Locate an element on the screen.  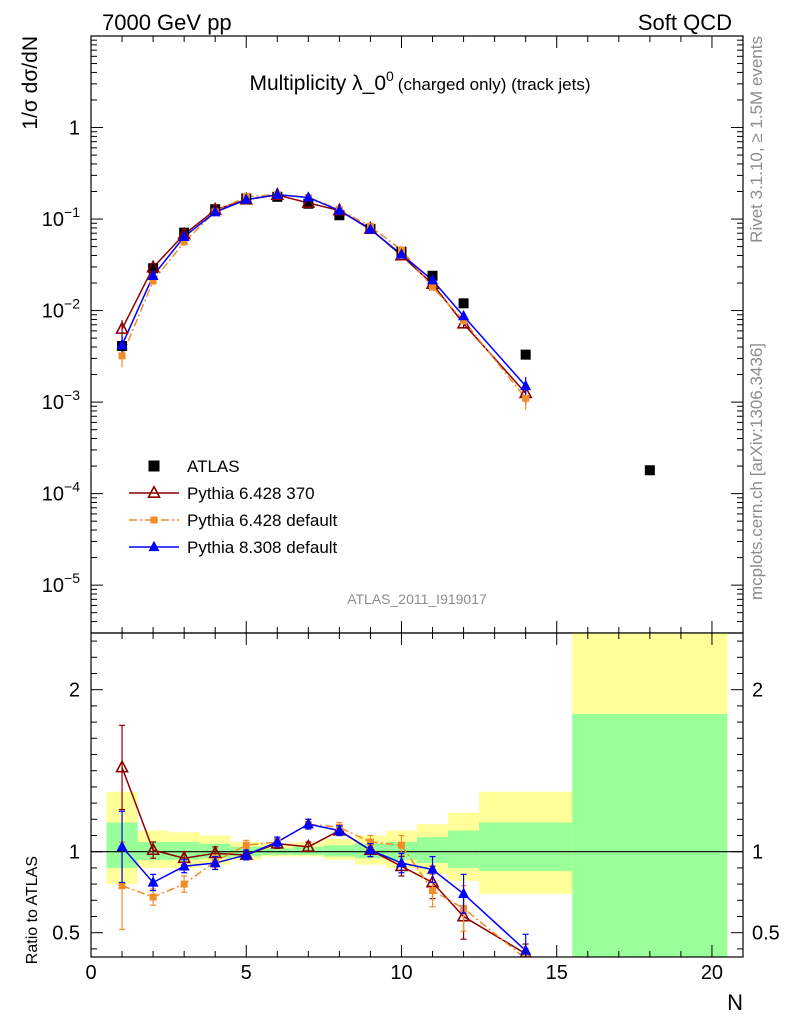
x-axis-label: N is located at coordinates (735, 1002).